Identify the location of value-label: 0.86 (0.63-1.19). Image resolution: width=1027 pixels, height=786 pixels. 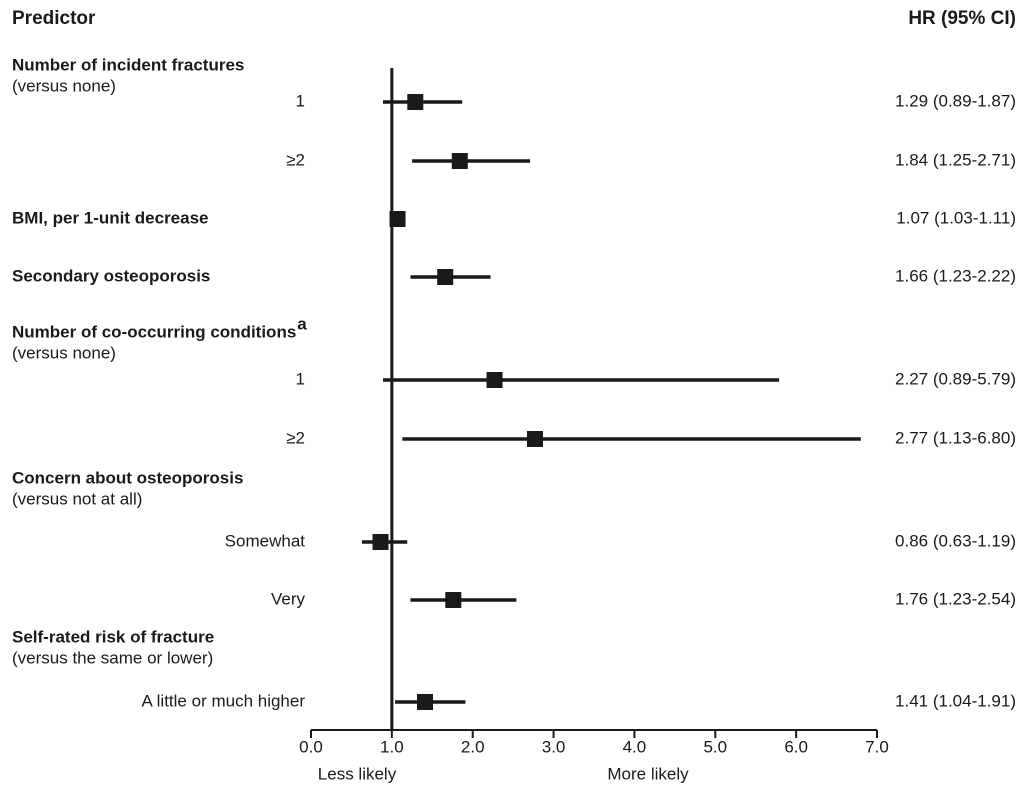
(955, 540).